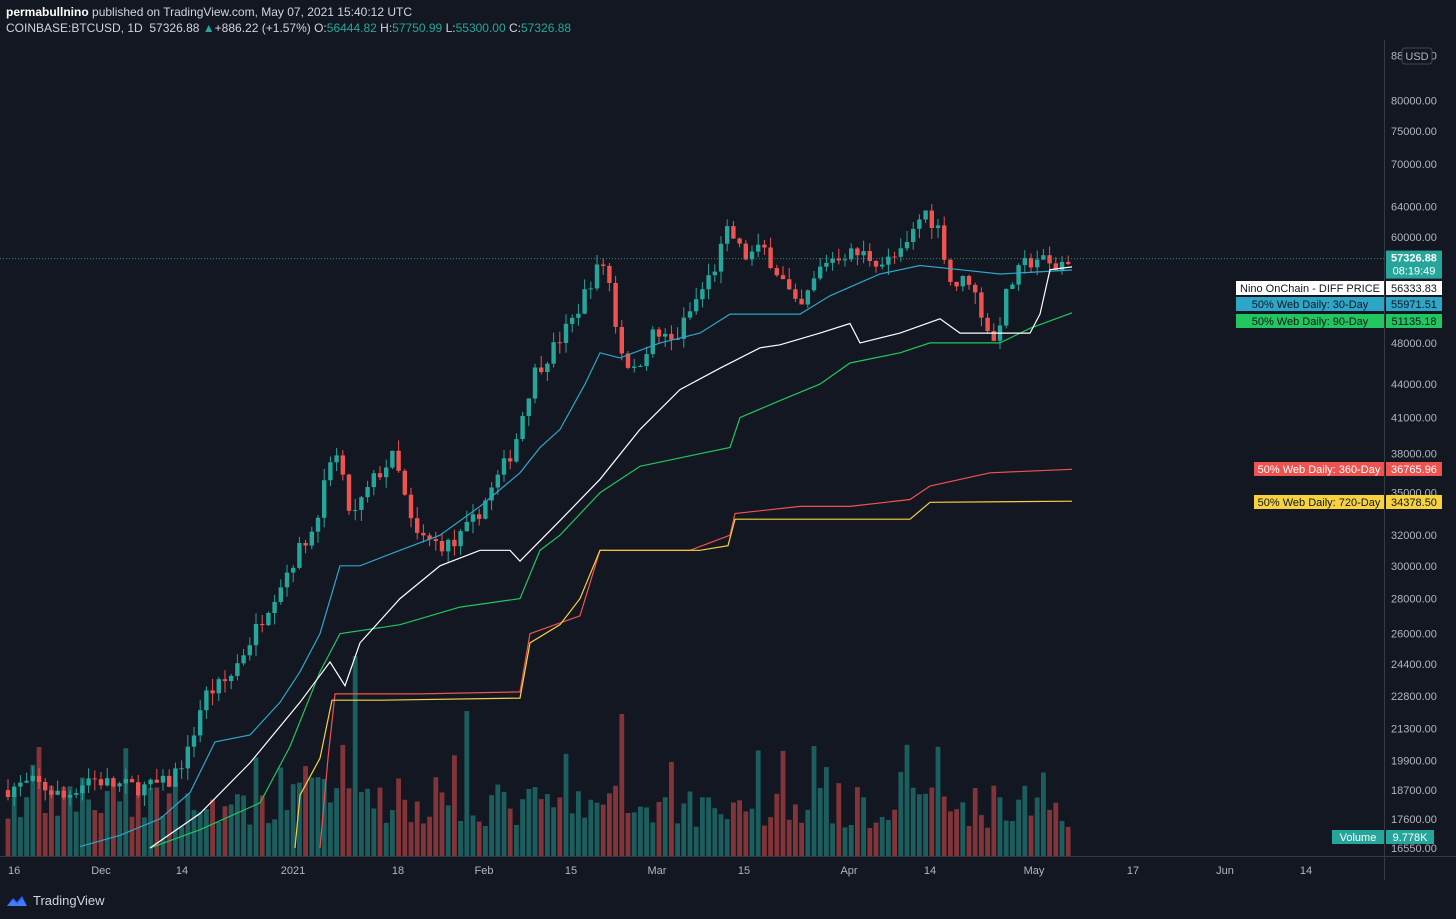 Image resolution: width=1456 pixels, height=919 pixels. Describe the element at coordinates (74, 28) in the screenshot. I see `symbol-label: COINBASE:BTCUSD, 1D` at that location.